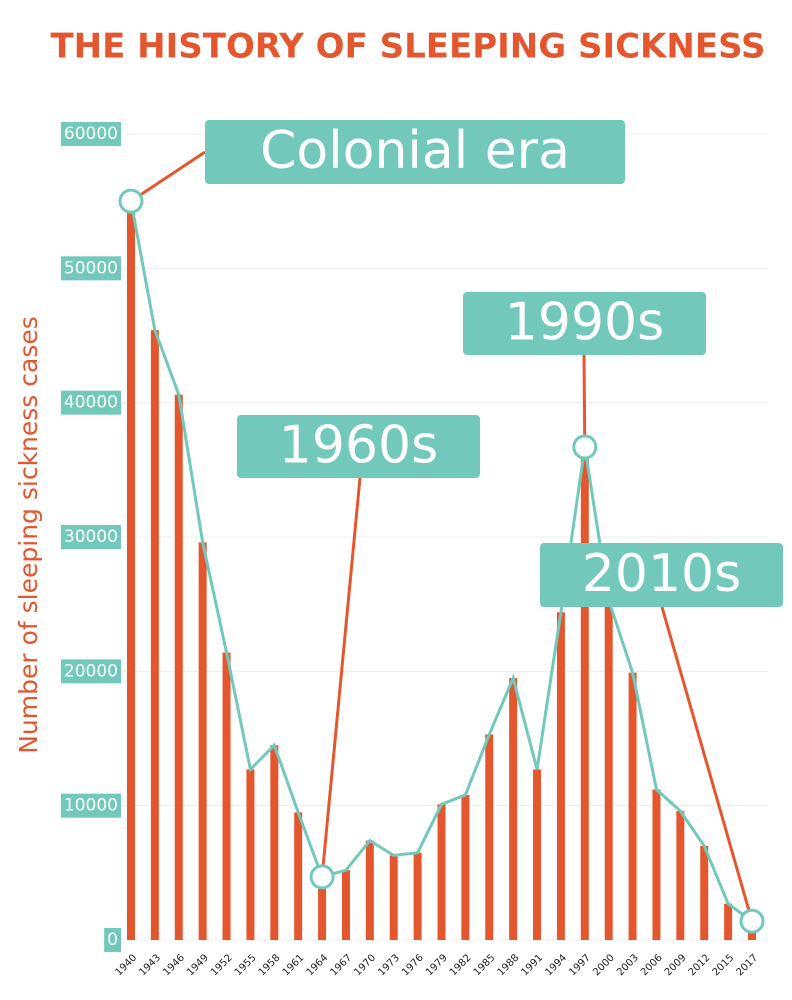 The width and height of the screenshot is (792, 1000). What do you see at coordinates (724, 965) in the screenshot?
I see `x-tick-label: 2015` at bounding box center [724, 965].